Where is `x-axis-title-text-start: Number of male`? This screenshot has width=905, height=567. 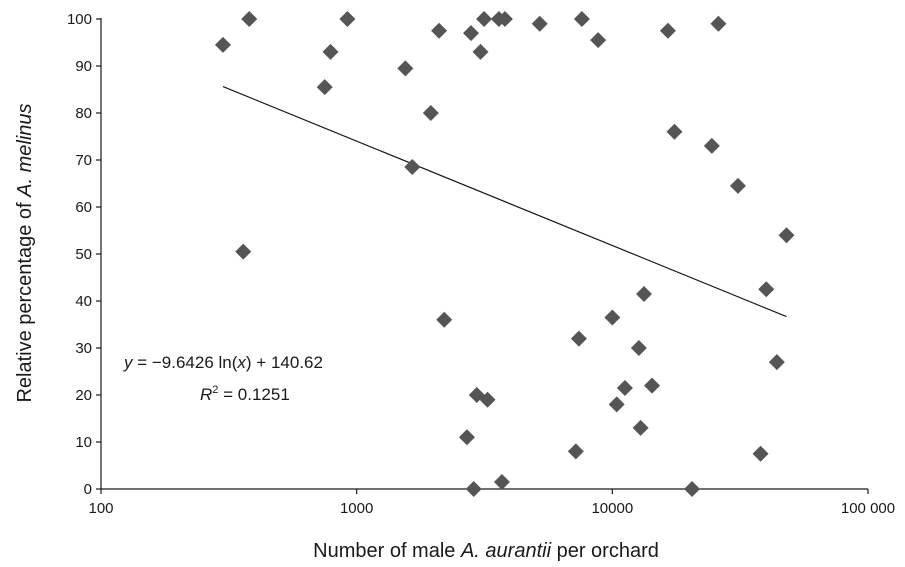 x-axis-title-text-start: Number of male is located at coordinates (387, 551).